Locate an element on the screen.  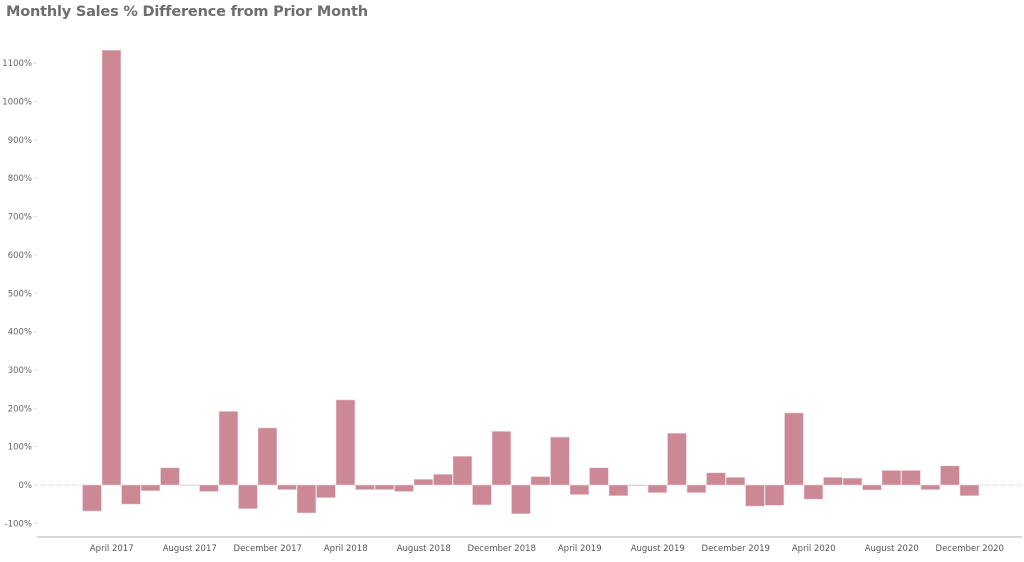
bar-aug-2017 is located at coordinates (189, 485).